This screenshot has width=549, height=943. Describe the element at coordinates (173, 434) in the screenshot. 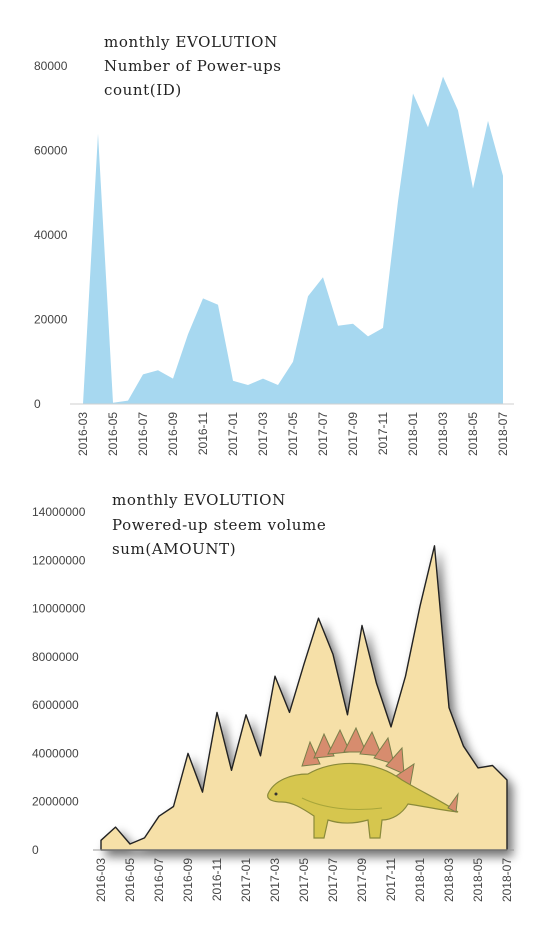

I see `chart-1-x-tick-label: 2016-09` at that location.